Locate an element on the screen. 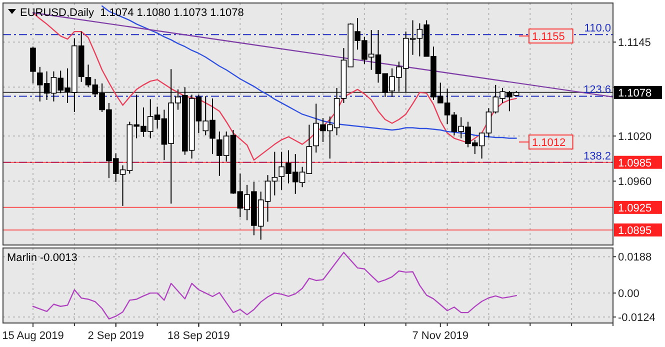 The image size is (665, 347). annotation: 1.1155 is located at coordinates (548, 36).